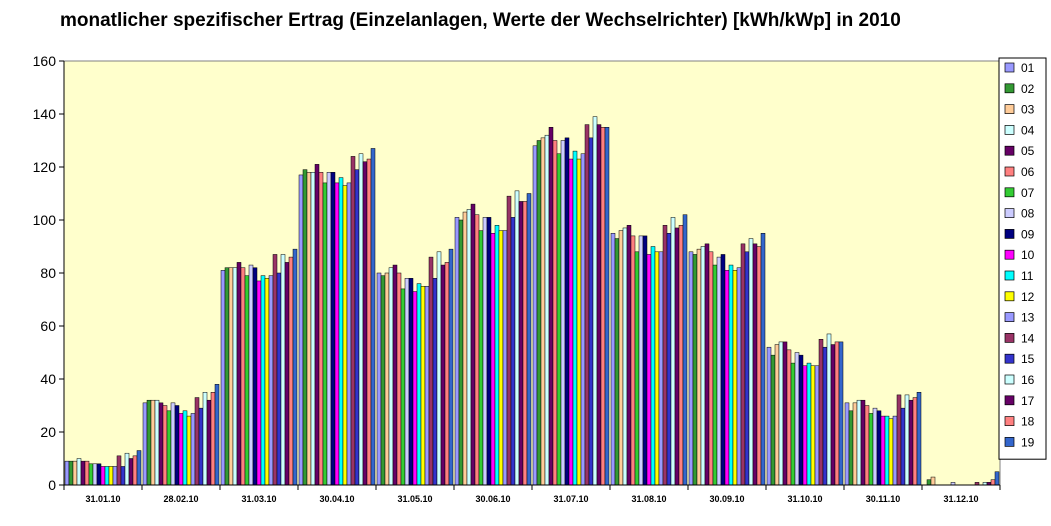 The height and width of the screenshot is (526, 1051). What do you see at coordinates (673, 351) in the screenshot?
I see `bar-16-31.08.10` at bounding box center [673, 351].